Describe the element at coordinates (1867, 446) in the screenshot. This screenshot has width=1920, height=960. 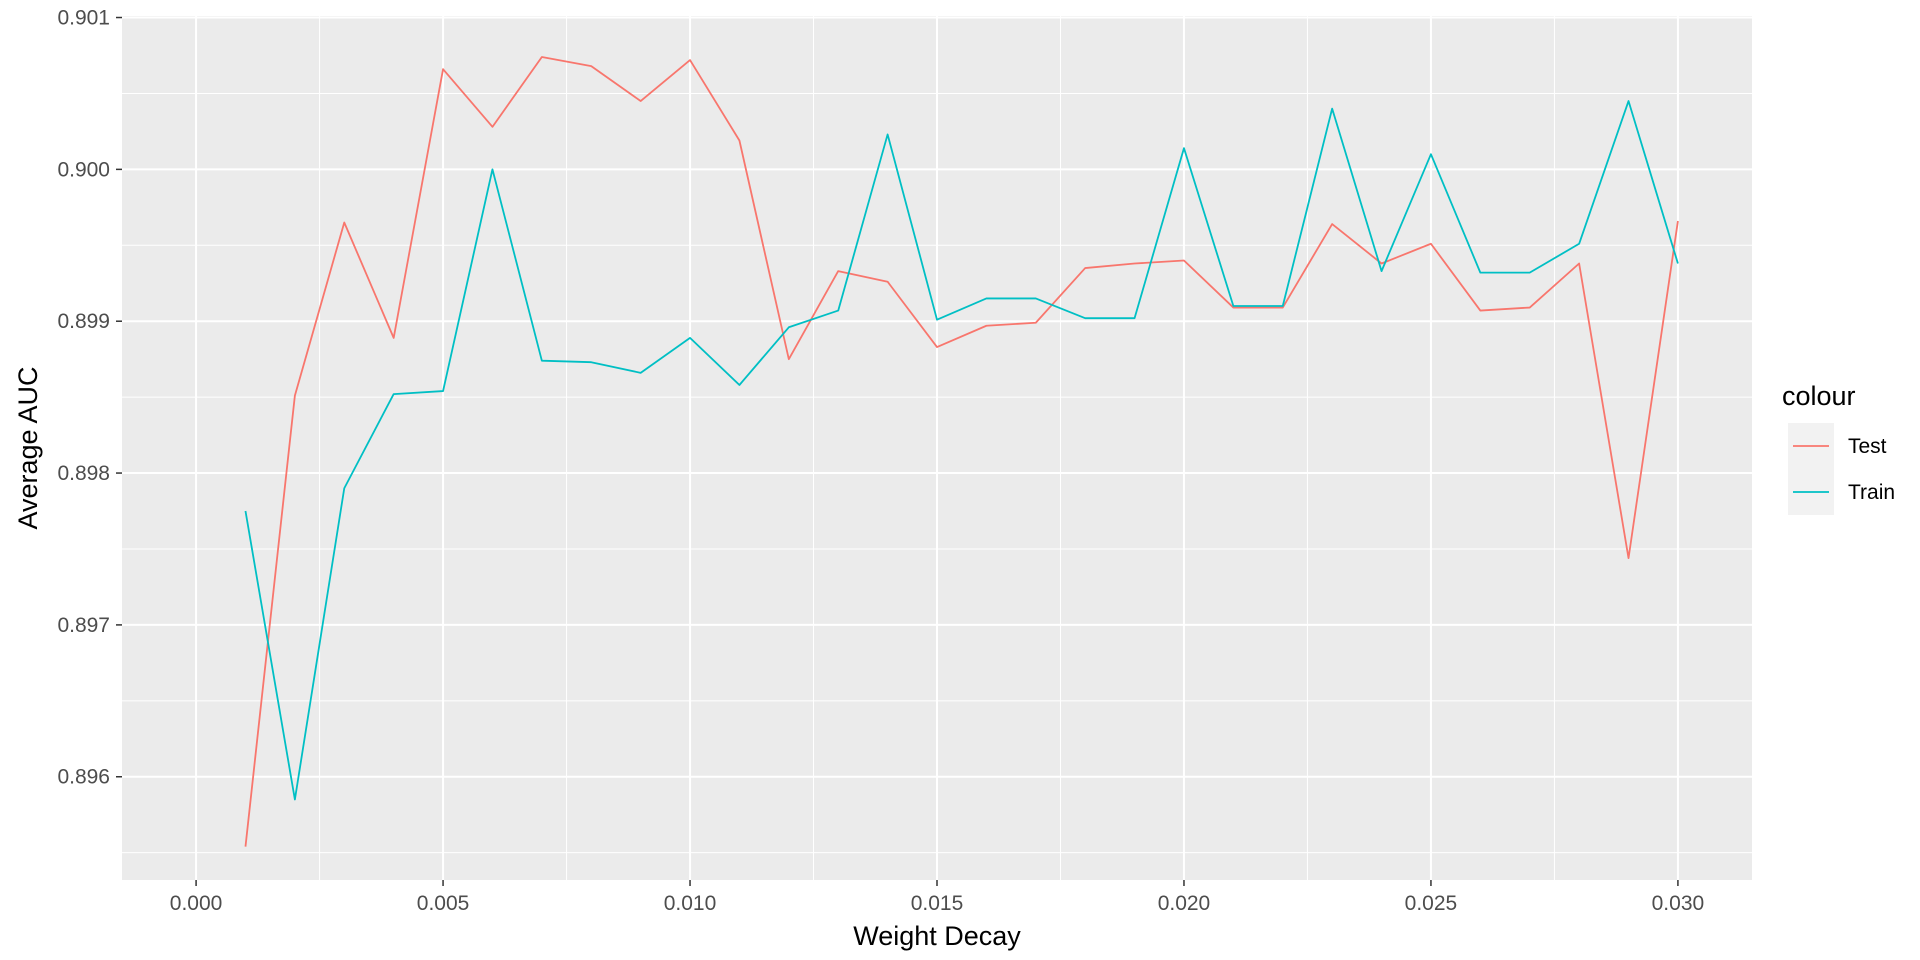
I see `legend-label-test: Test` at that location.